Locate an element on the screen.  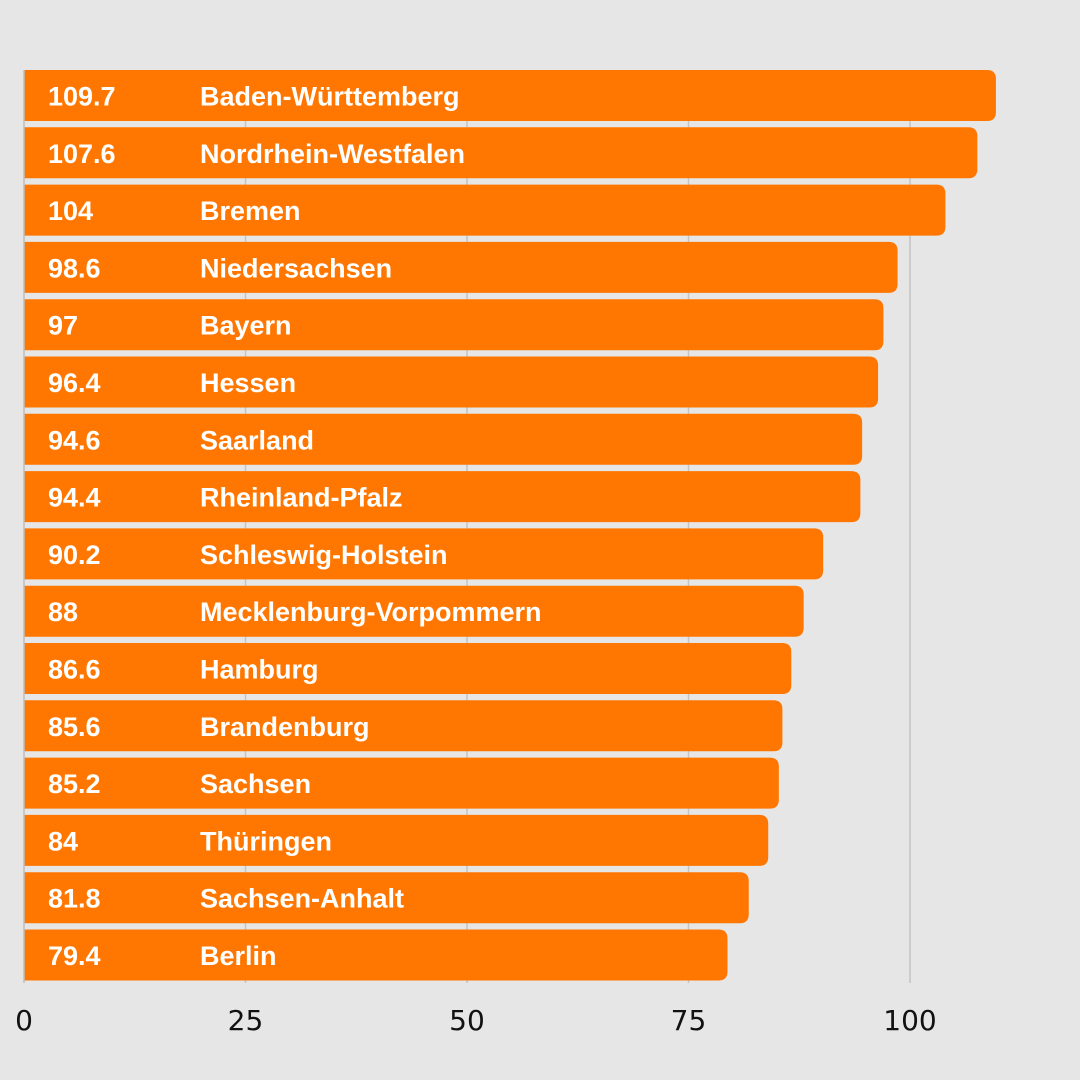
bar-value-label: 94.4 is located at coordinates (74, 498).